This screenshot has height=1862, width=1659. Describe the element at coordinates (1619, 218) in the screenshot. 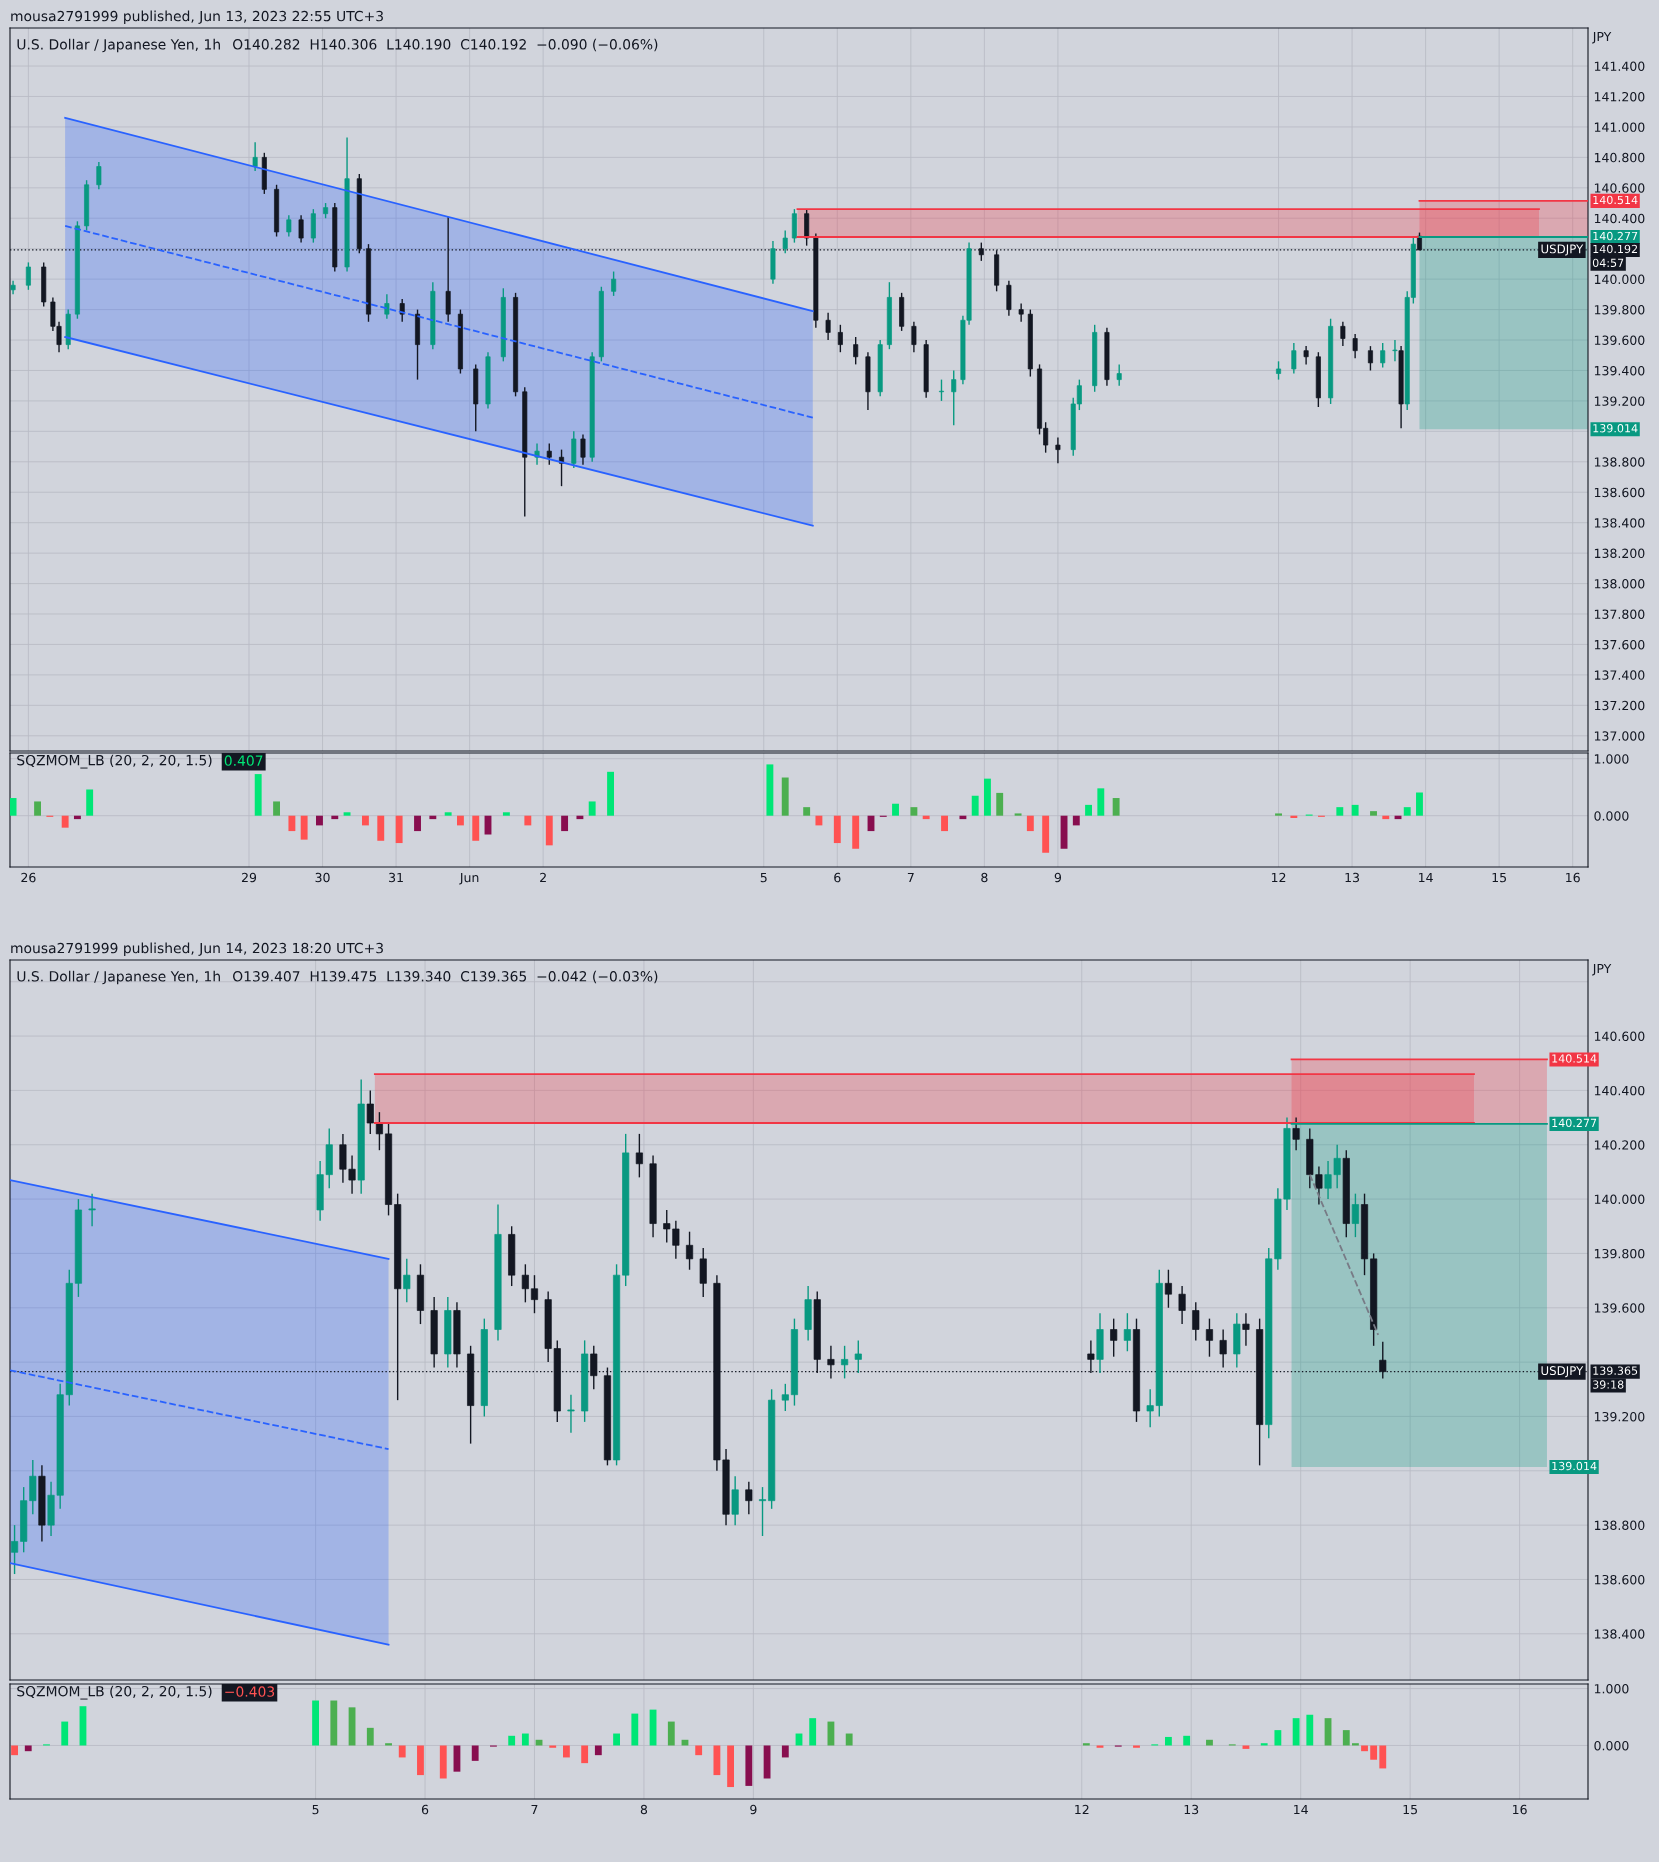

I see `y-tick-label: 140.400` at that location.